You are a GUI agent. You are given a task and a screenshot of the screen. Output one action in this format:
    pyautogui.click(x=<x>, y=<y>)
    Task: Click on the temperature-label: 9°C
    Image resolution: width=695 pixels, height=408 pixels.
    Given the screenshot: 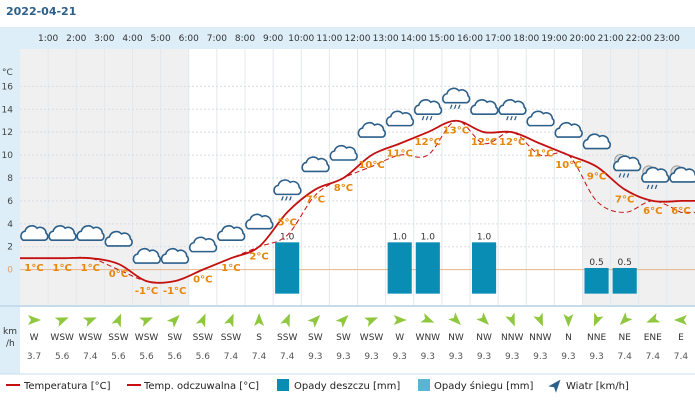 What is the action you would take?
    pyautogui.click(x=596, y=177)
    